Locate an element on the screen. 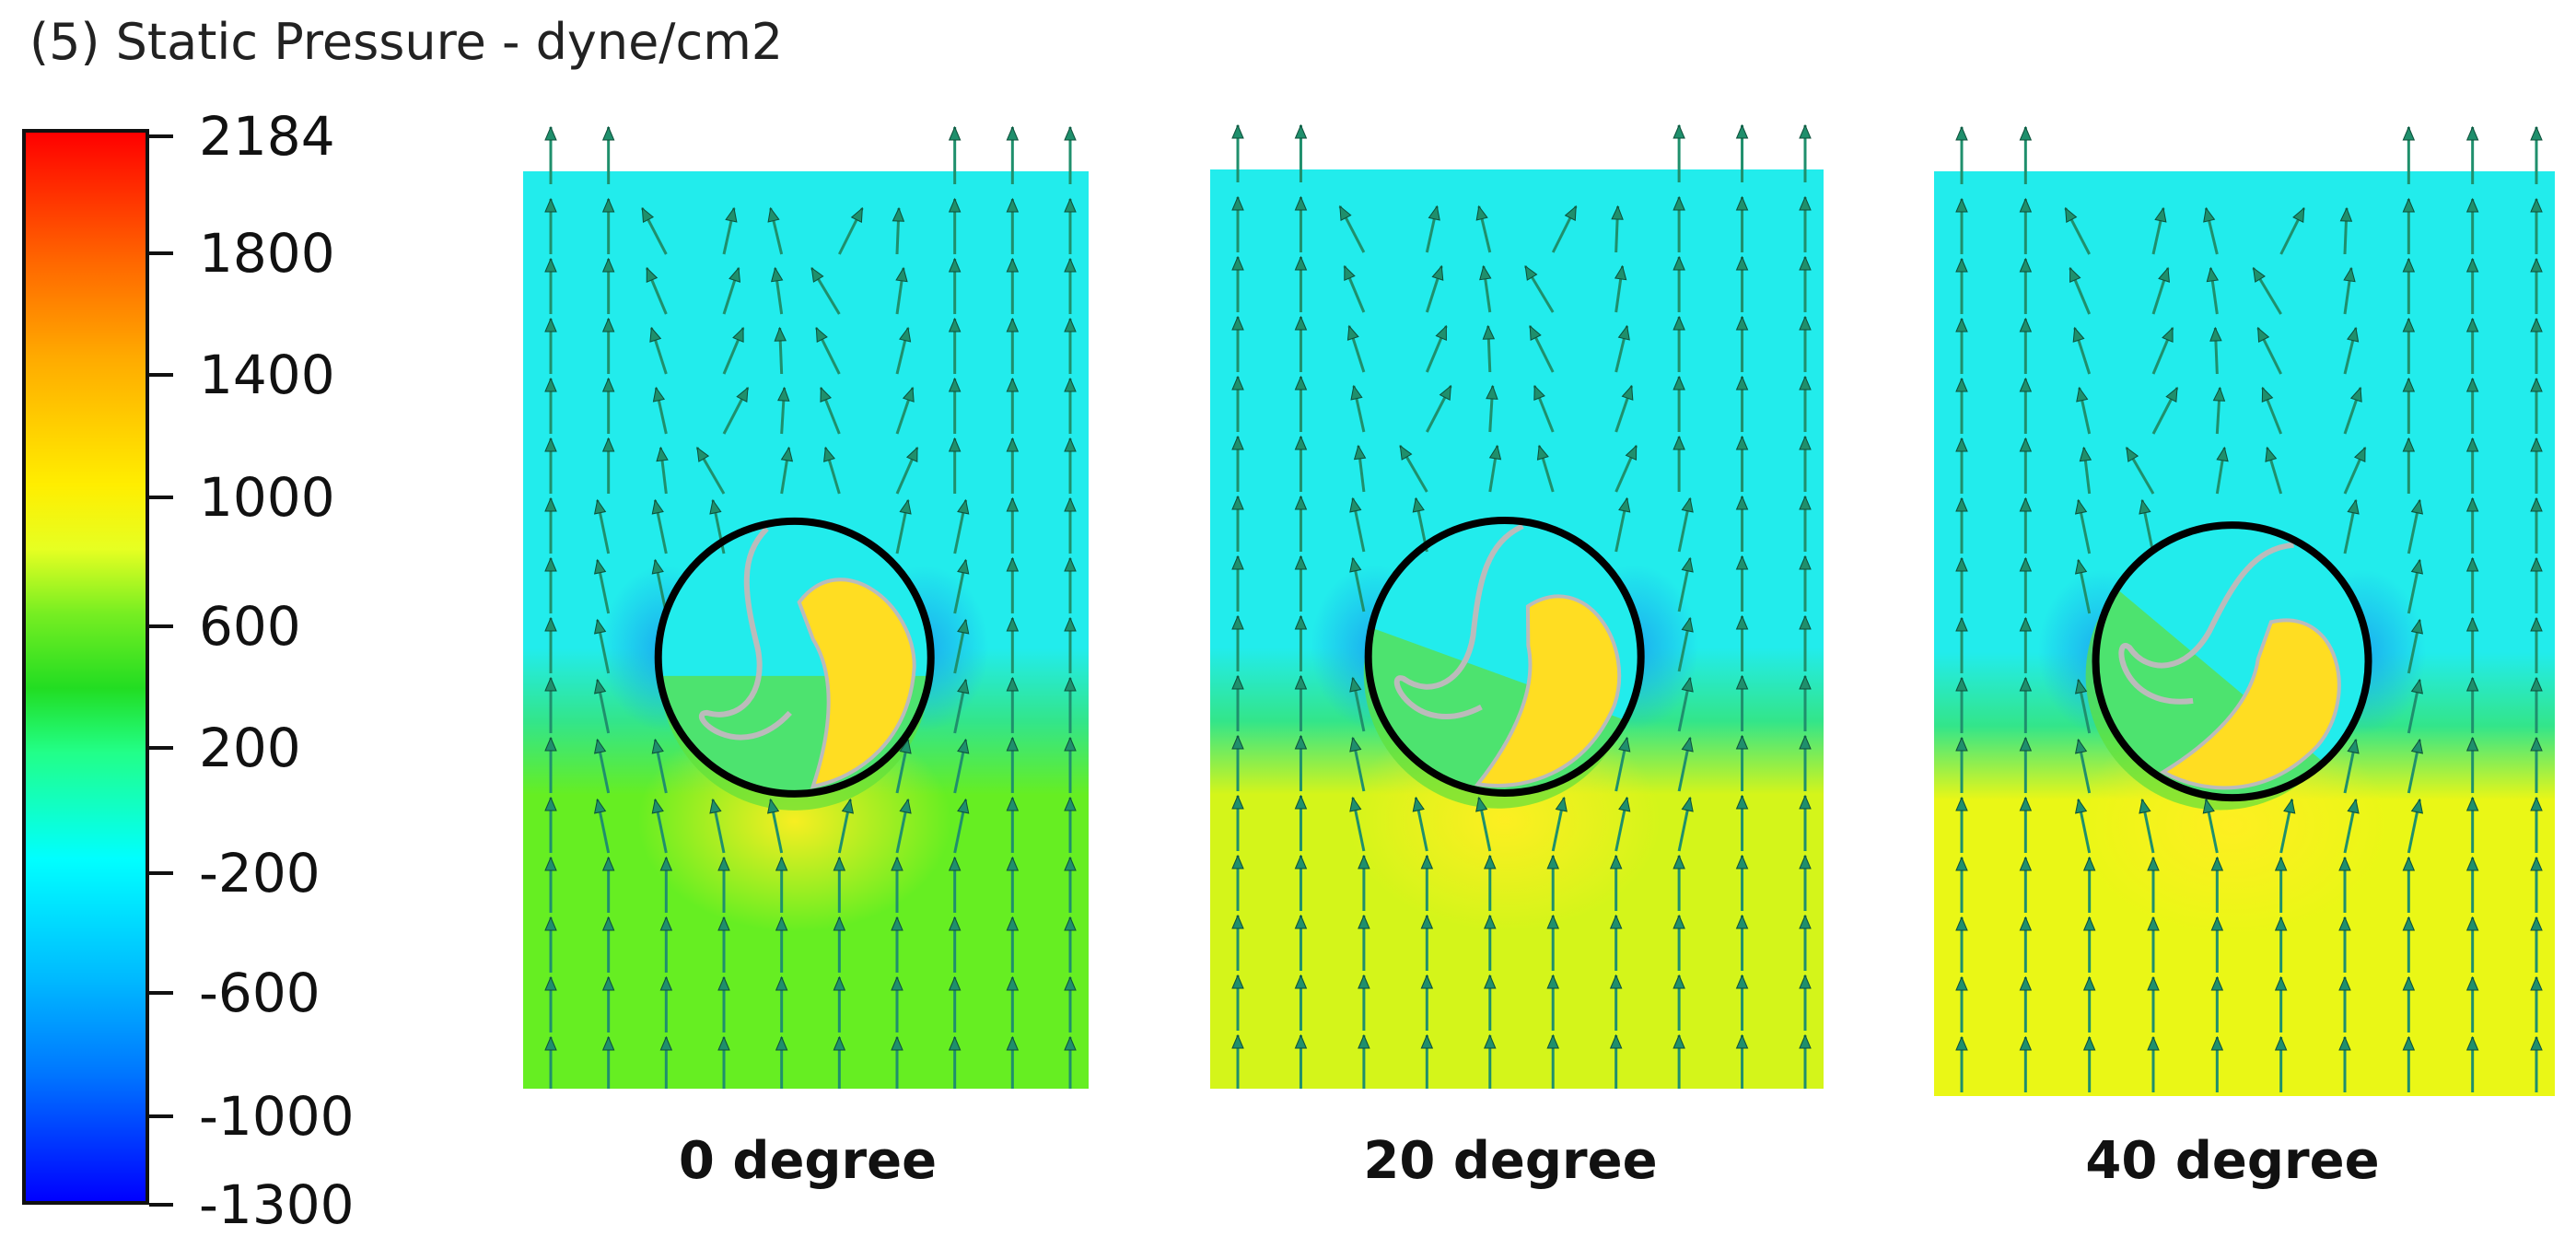  colorbar-tick-label: -600 is located at coordinates (260, 993).